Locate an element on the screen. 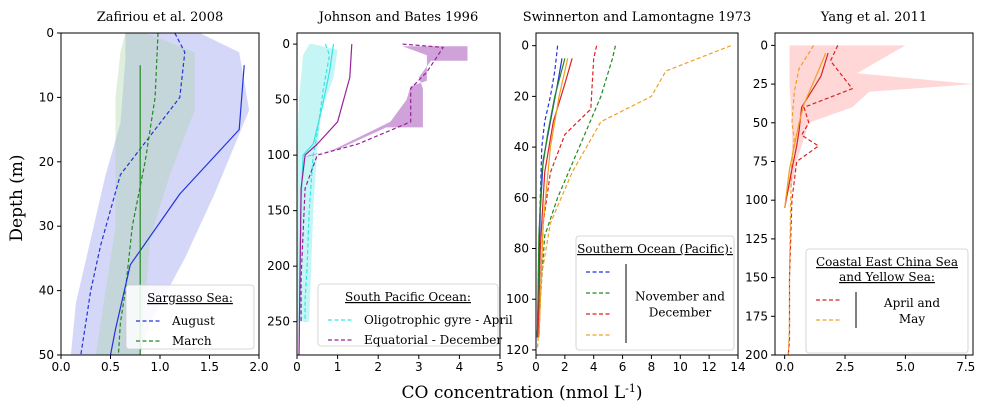  legend-bracket-label: May is located at coordinates (912, 319).